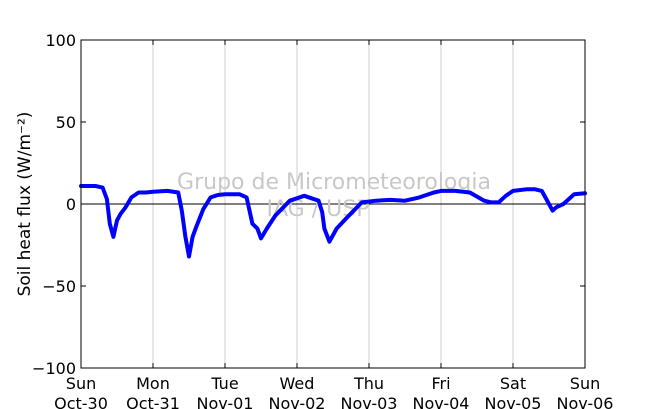  Describe the element at coordinates (368, 383) in the screenshot. I see `x-tick-label-day: Thu` at that location.